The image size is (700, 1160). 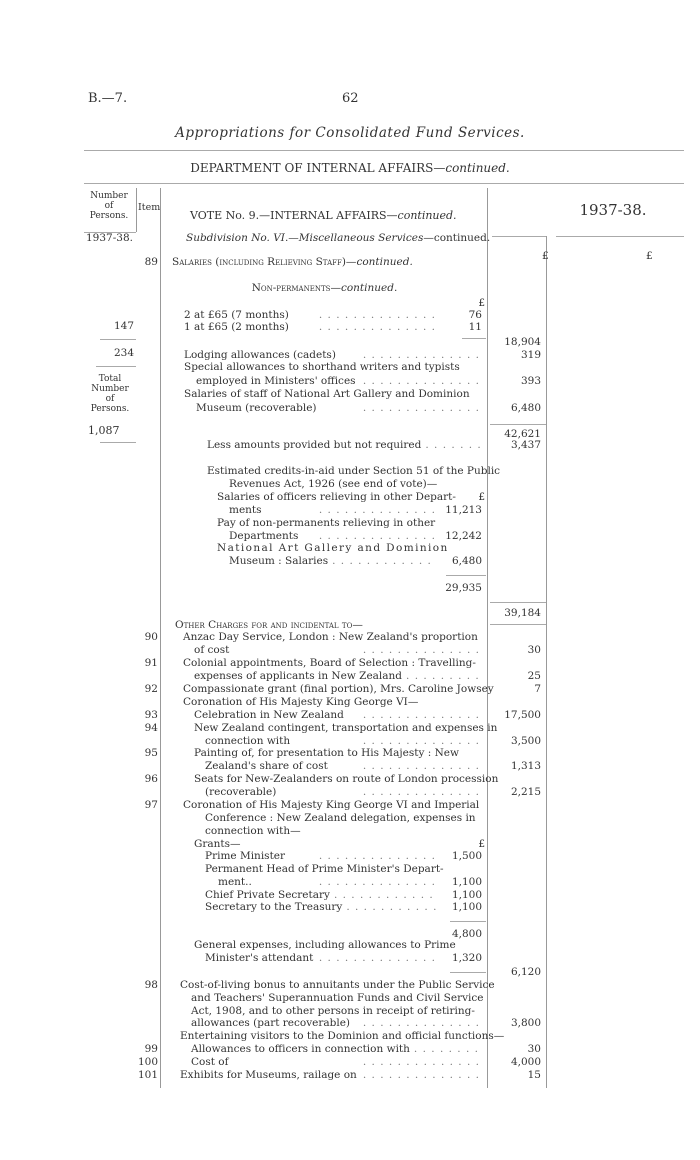 What do you see at coordinates (109, 216) in the screenshot?
I see `persons-header-line: Persons.` at bounding box center [109, 216].